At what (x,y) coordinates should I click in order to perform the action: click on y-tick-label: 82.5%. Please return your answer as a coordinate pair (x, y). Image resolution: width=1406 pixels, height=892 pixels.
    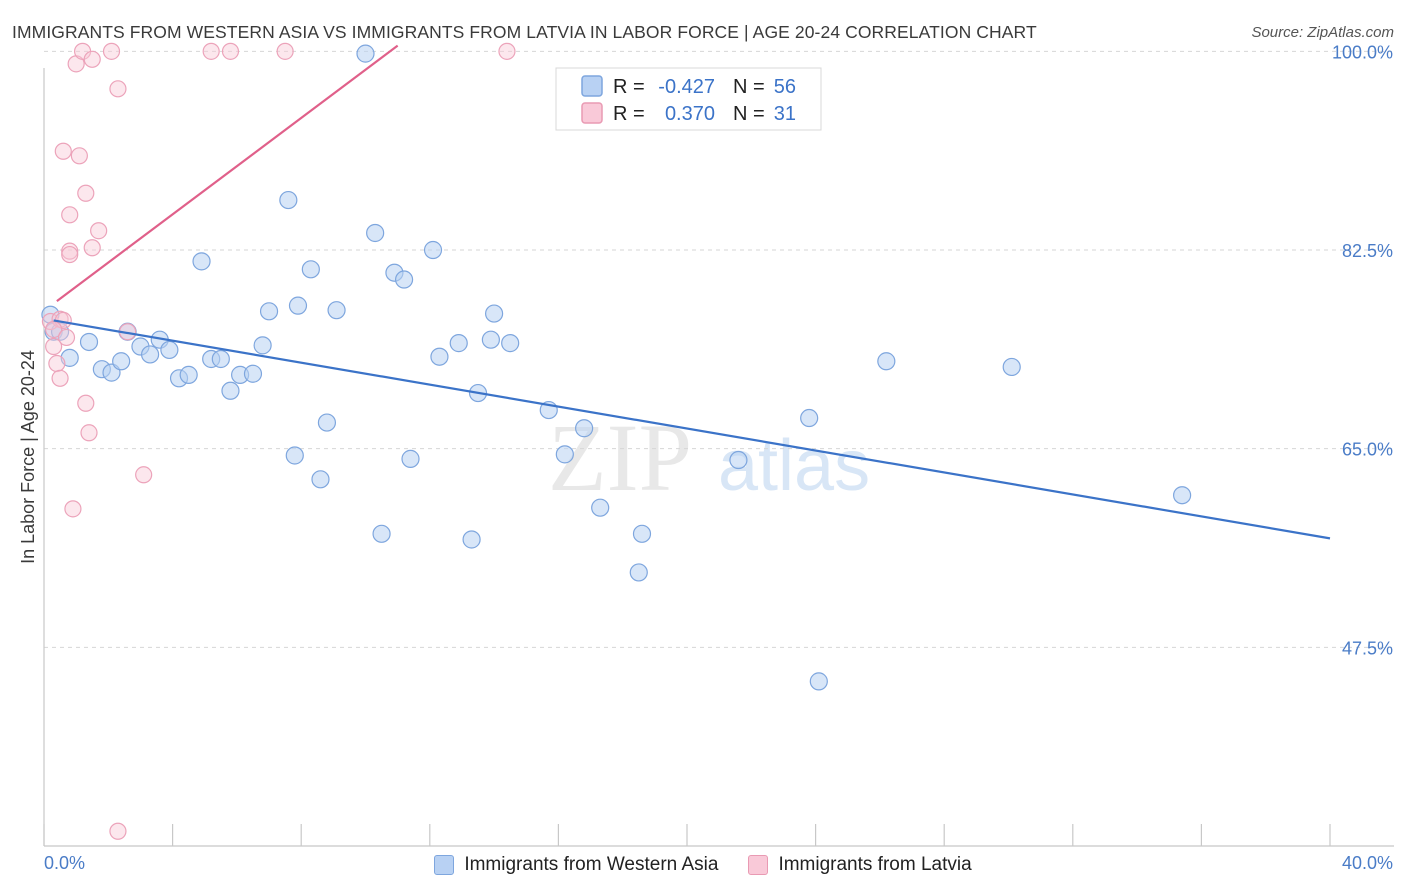
    Looking at the image, I should click on (1367, 251).